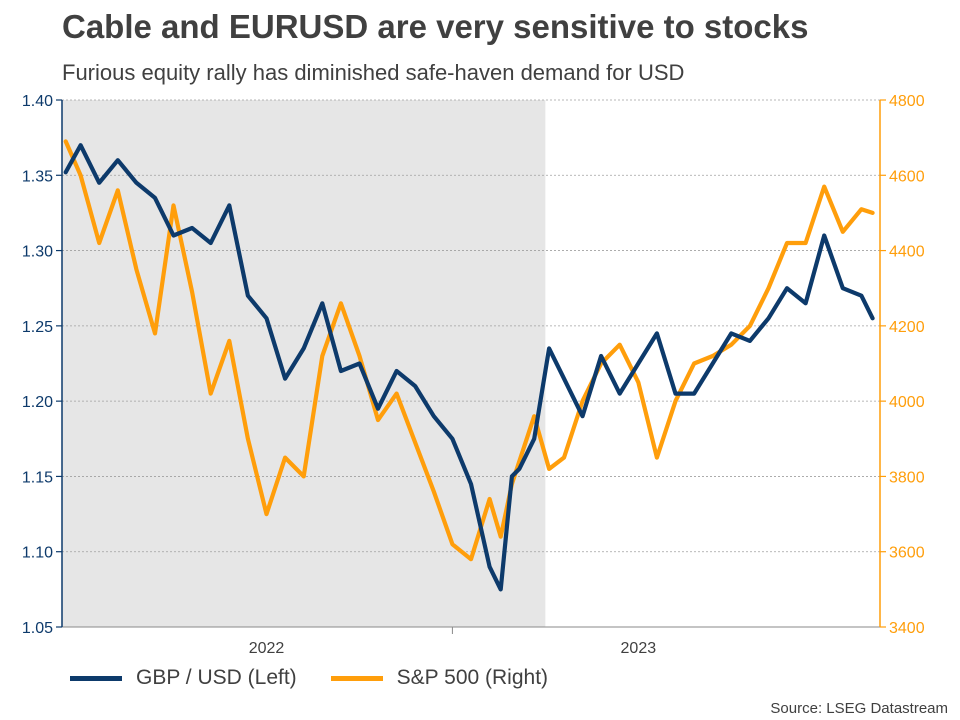 The width and height of the screenshot is (960, 720). Describe the element at coordinates (37, 327) in the screenshot. I see `y-left-tick-label: 1.25` at that location.